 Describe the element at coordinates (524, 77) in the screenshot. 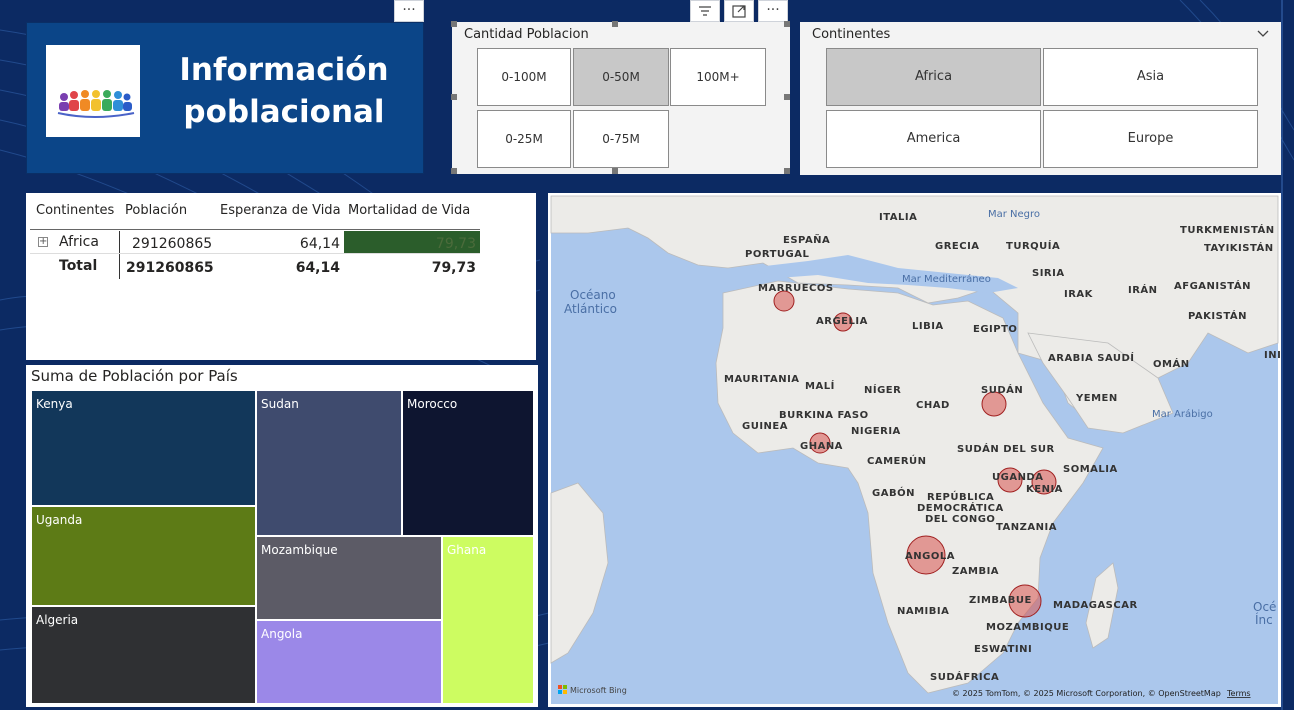

I see `slicer-option: 0-100M` at that location.